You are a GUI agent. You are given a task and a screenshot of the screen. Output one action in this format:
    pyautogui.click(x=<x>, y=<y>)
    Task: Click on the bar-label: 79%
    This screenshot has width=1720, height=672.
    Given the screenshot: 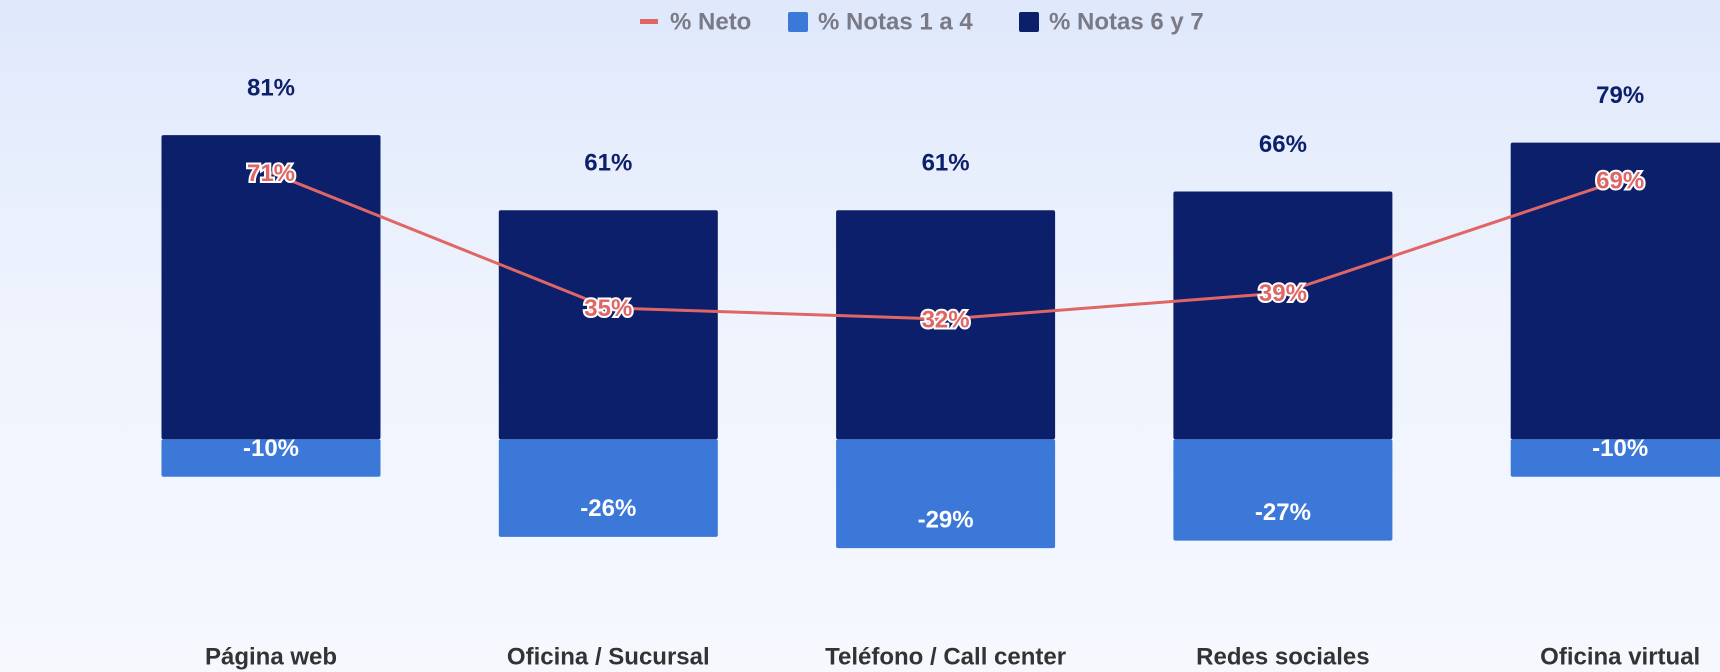 What is the action you would take?
    pyautogui.click(x=1620, y=95)
    